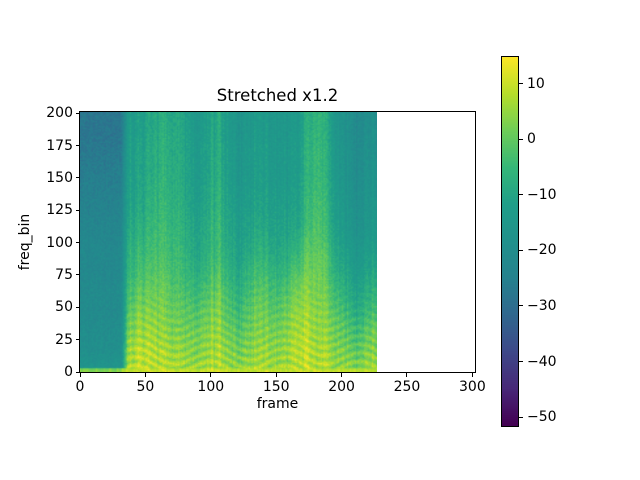 Image resolution: width=640 pixels, height=480 pixels. What do you see at coordinates (510, 241) in the screenshot?
I see `colorbar-gradient` at bounding box center [510, 241].